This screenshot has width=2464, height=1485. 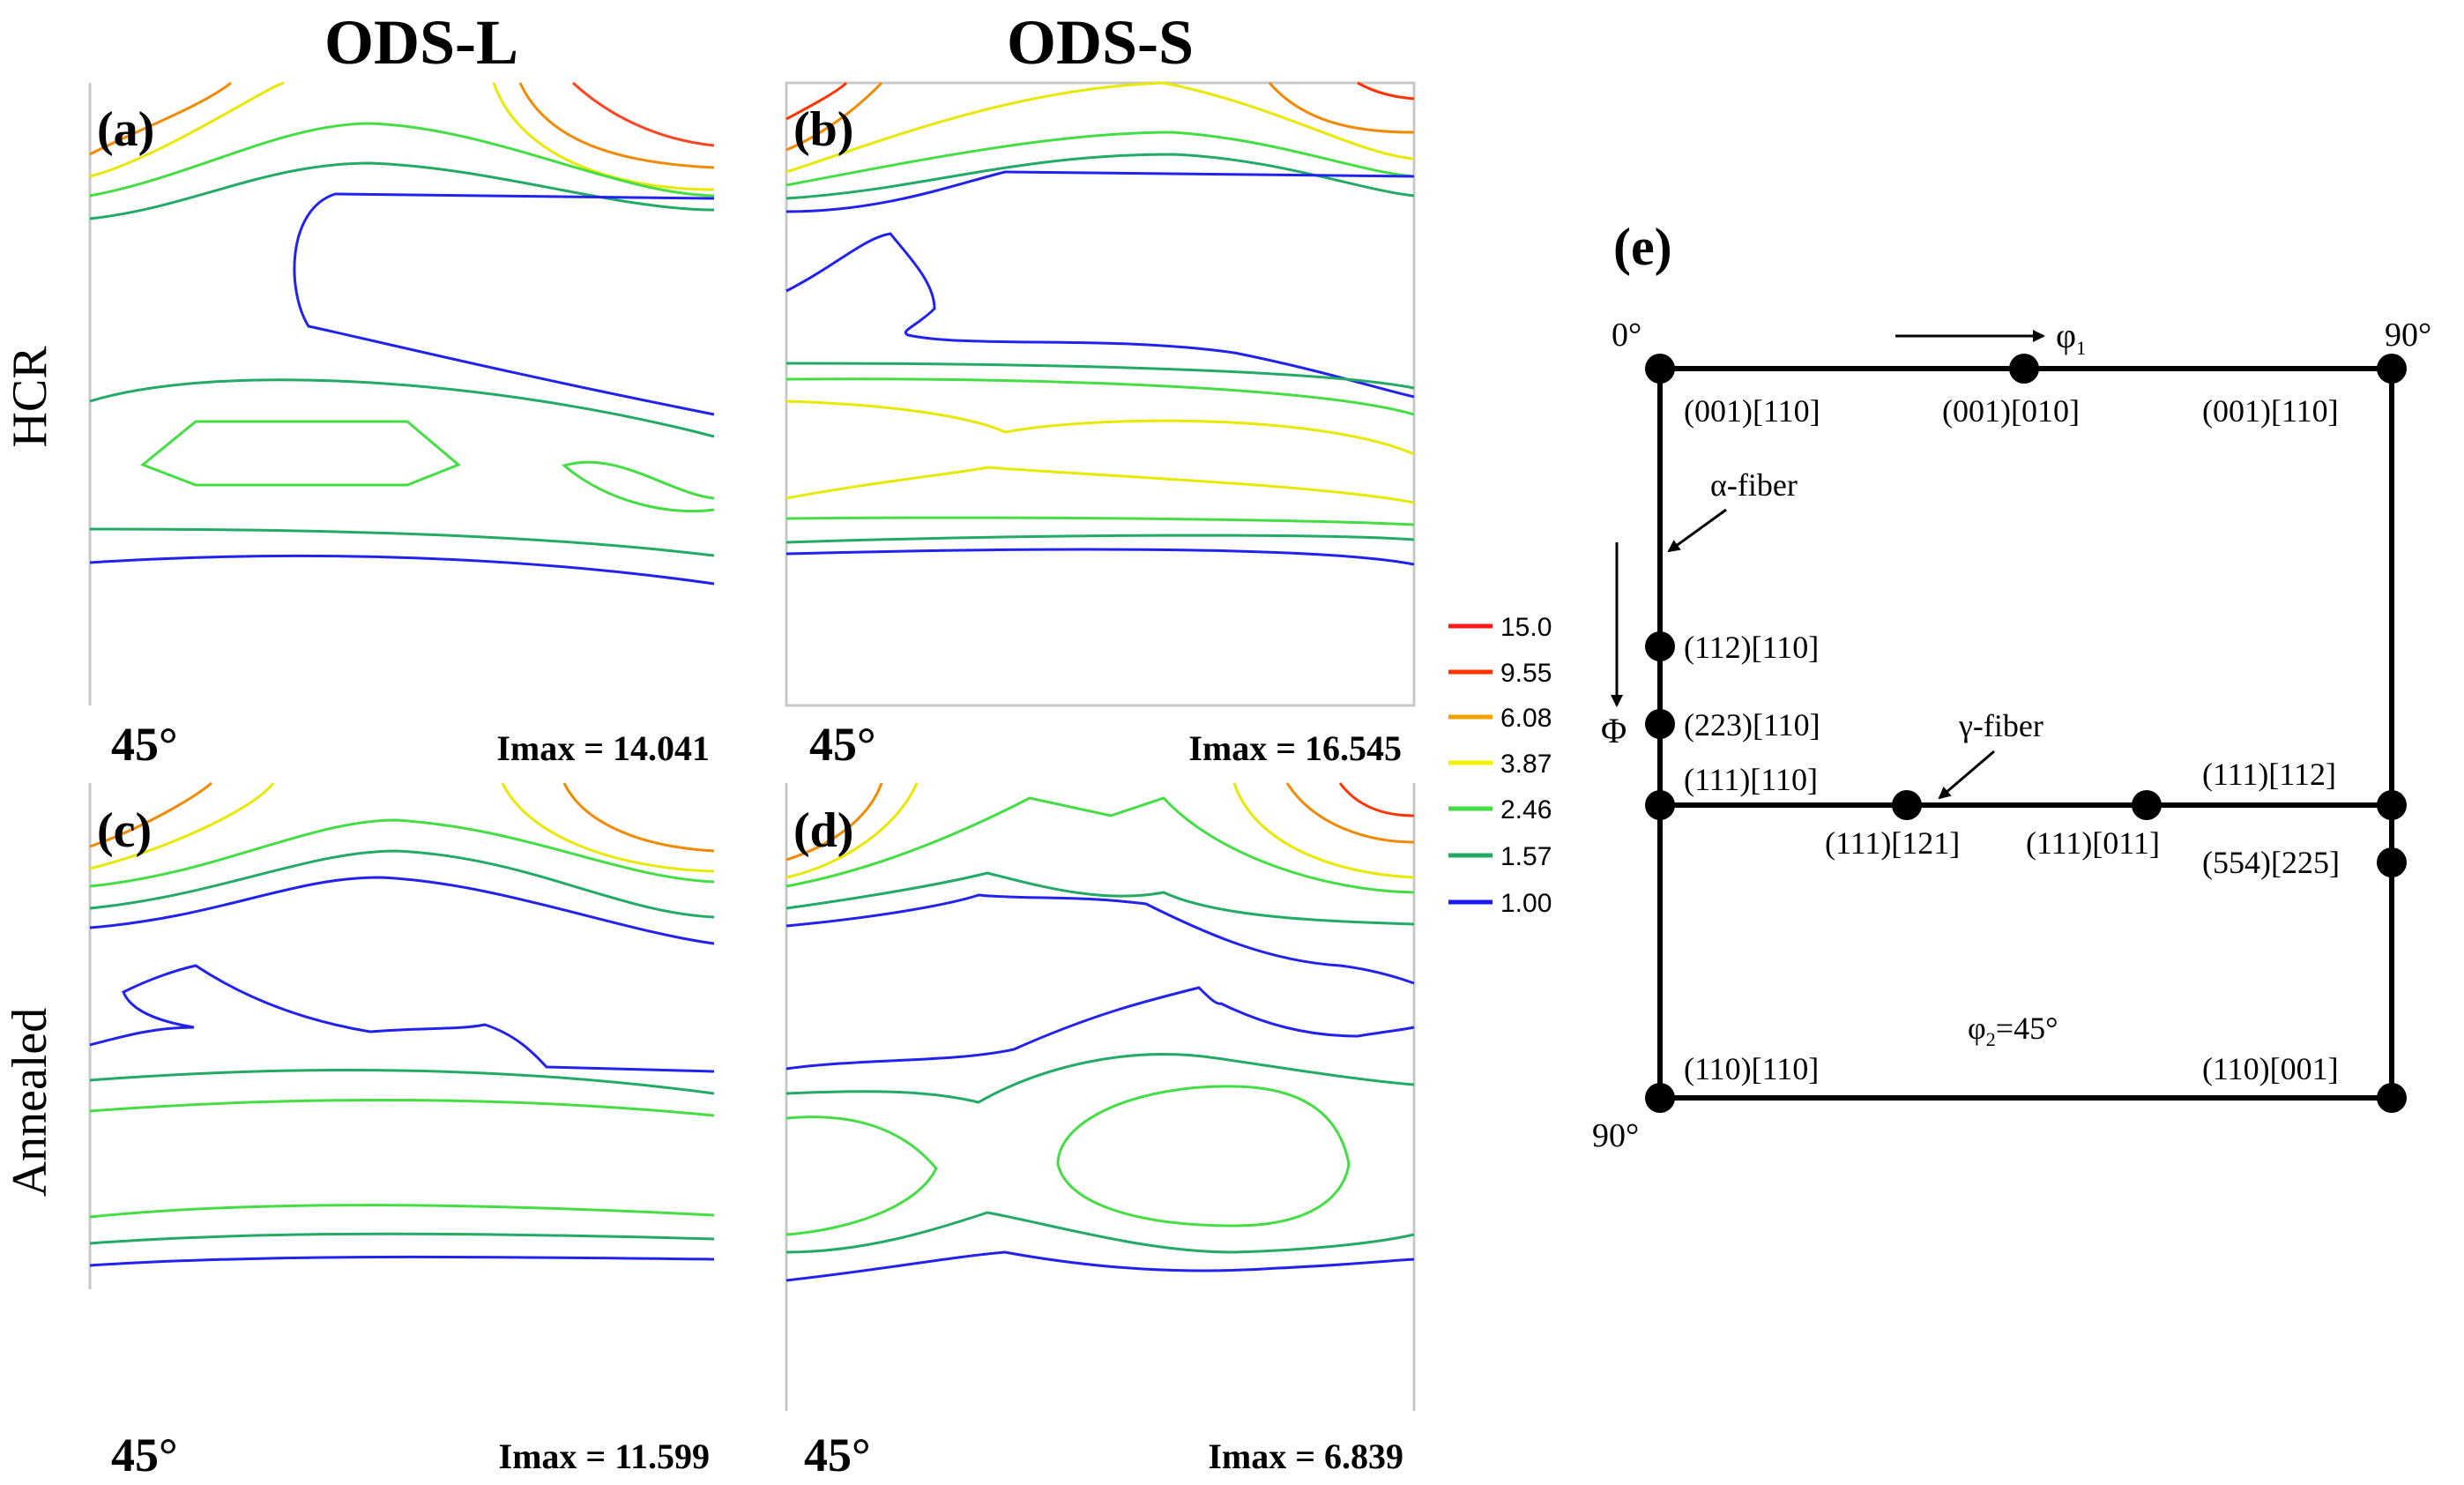 What do you see at coordinates (2271, 862) in the screenshot?
I see `orientation-label-554-225: (554)[225]` at bounding box center [2271, 862].